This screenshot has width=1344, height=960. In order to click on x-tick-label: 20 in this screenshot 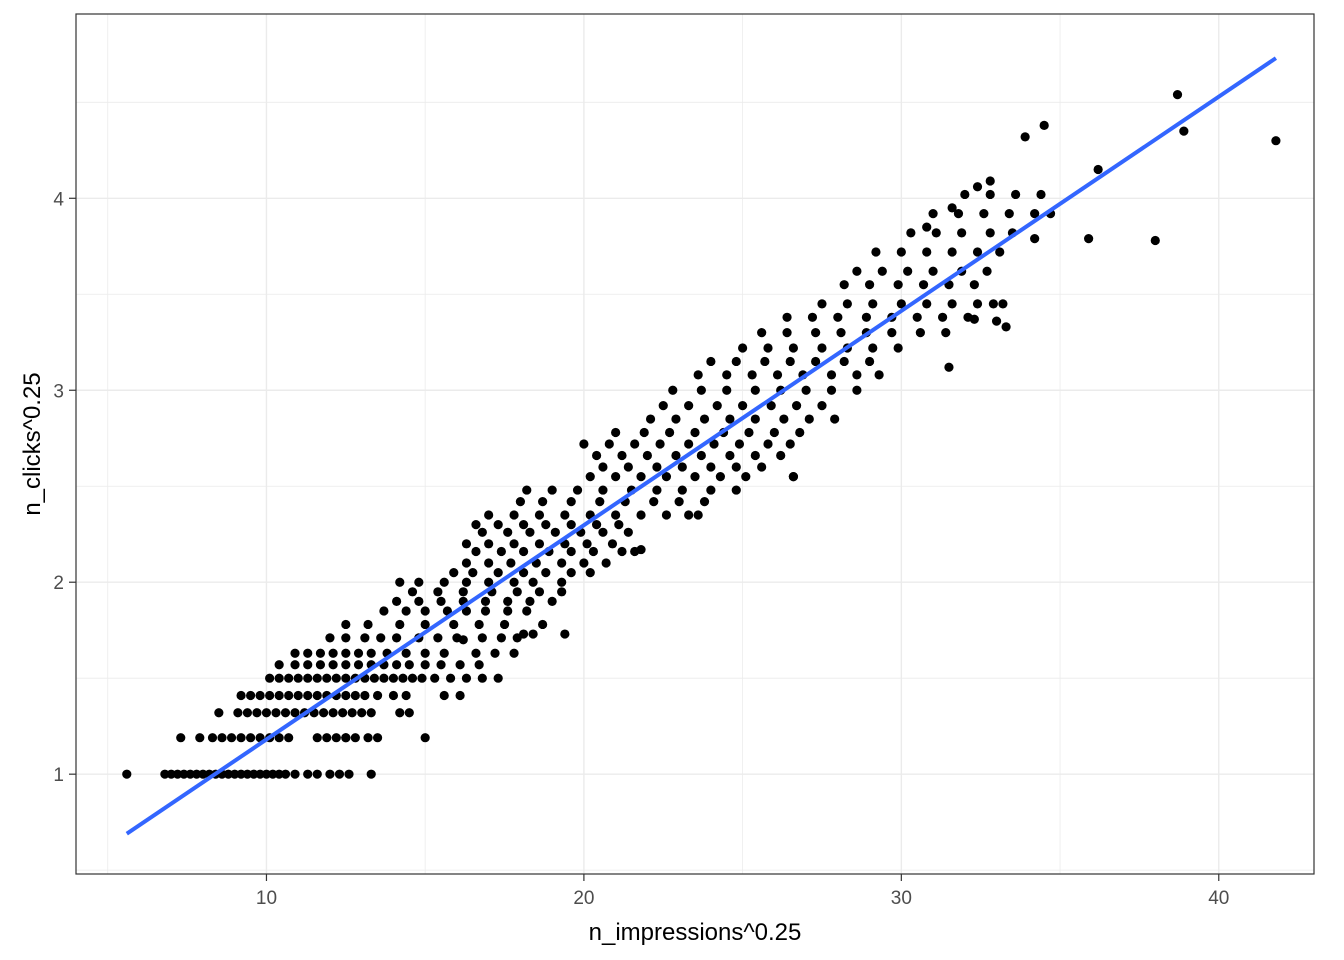, I will do `click(583, 898)`.